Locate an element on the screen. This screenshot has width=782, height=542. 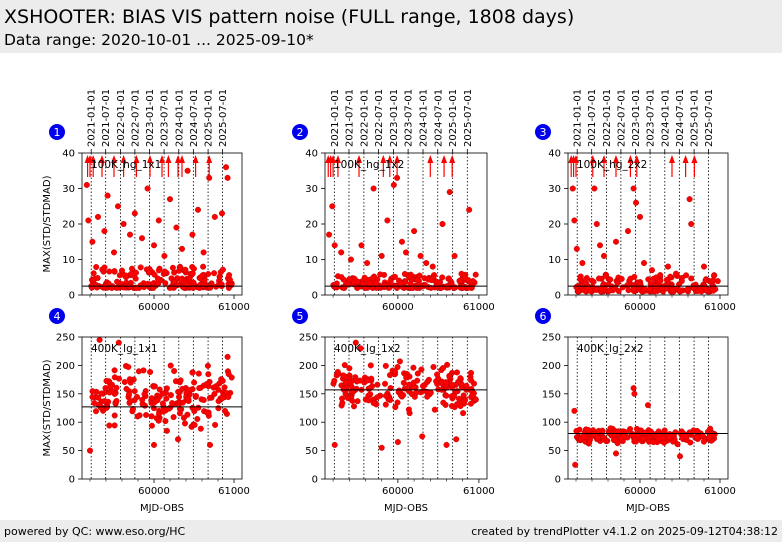
y-tick-label: 150 is located at coordinates (308, 394).